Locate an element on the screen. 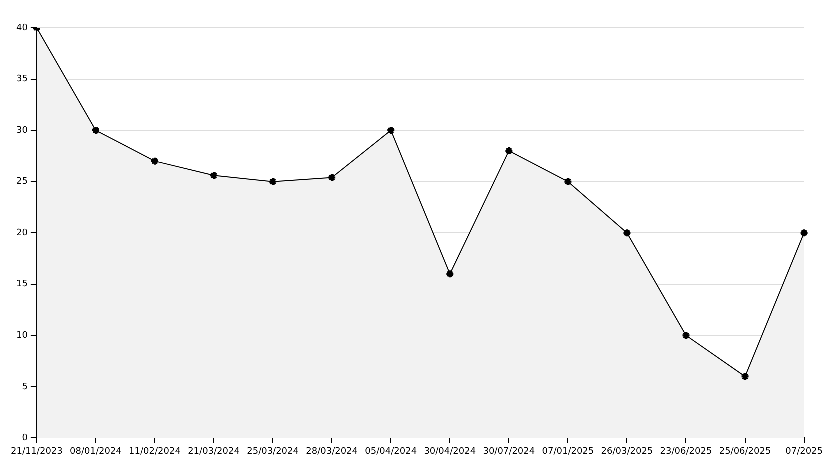 This screenshot has height=468, width=834. y-tick-label: 40 is located at coordinates (22, 28).